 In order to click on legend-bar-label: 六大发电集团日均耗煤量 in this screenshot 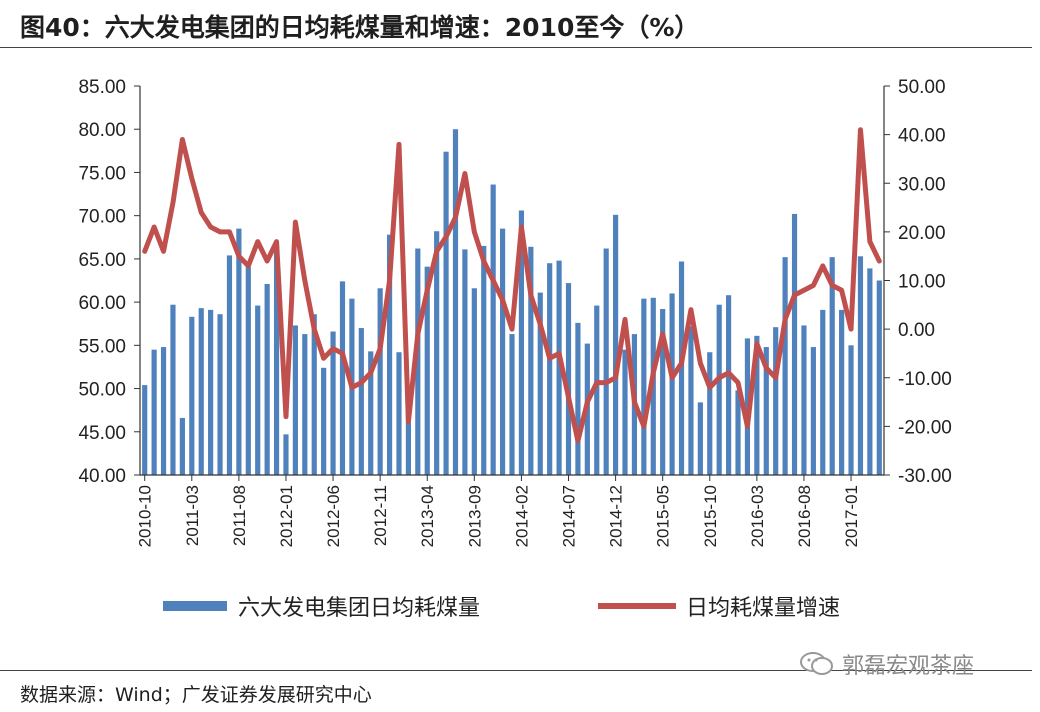, I will do `click(359, 608)`.